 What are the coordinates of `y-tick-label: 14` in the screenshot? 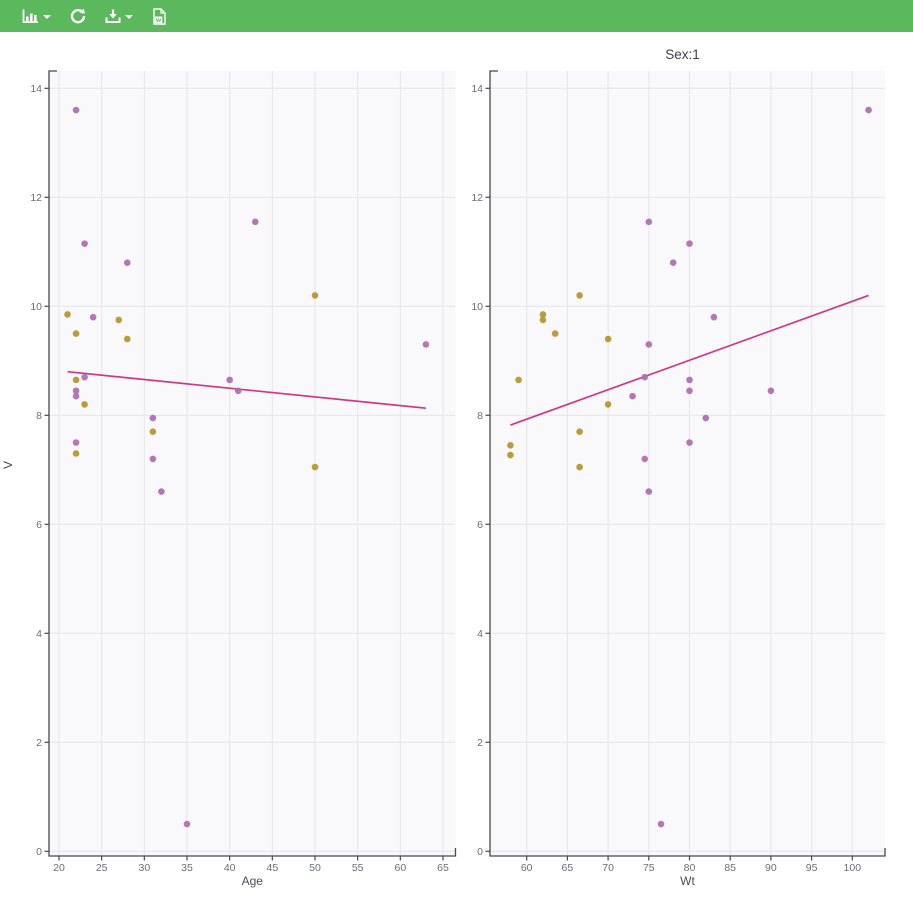 It's located at (36, 89).